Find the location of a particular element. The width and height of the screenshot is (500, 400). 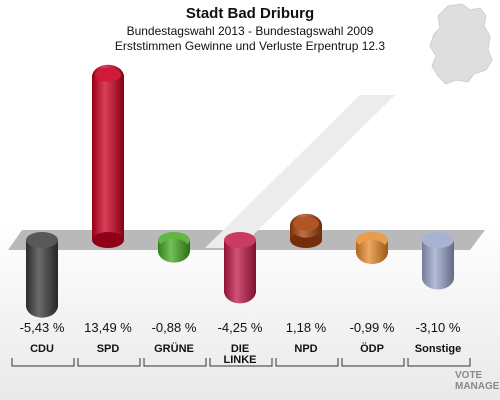

category-label: NPD is located at coordinates (305, 349).